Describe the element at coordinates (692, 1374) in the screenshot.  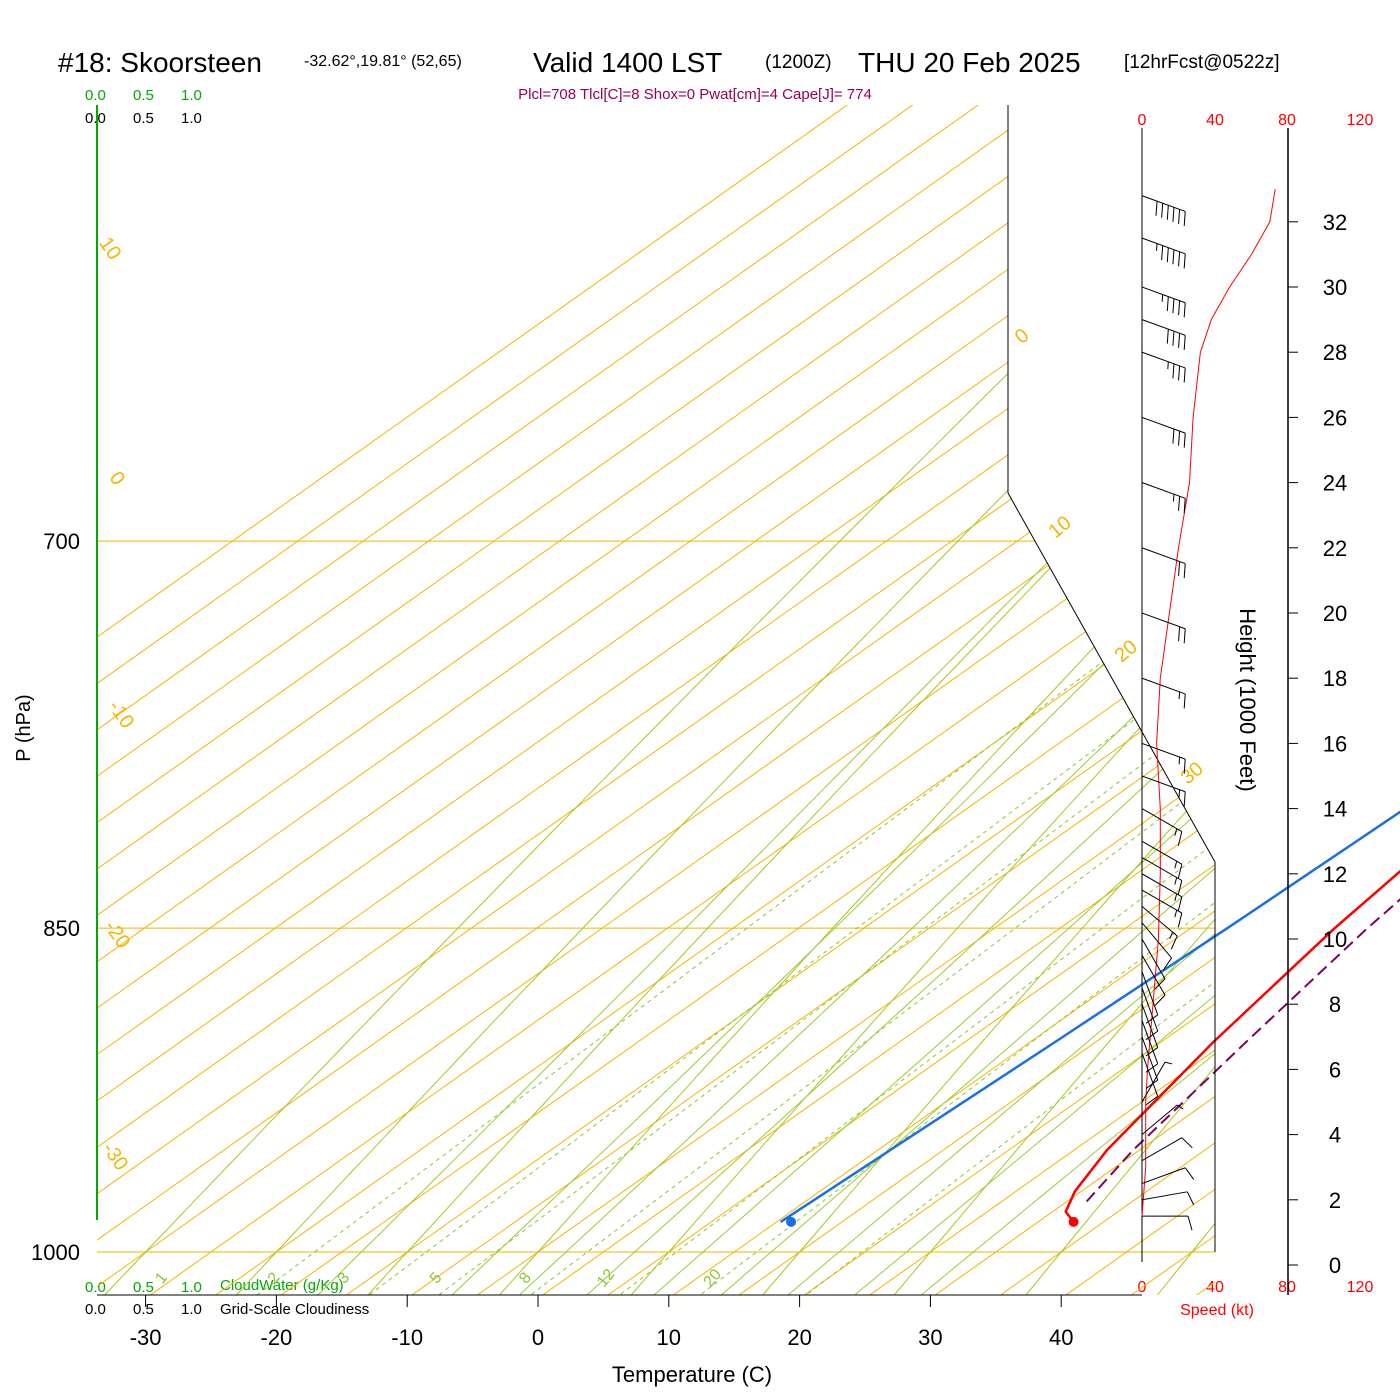
I see `x-axis-title: Temperature (C)` at that location.